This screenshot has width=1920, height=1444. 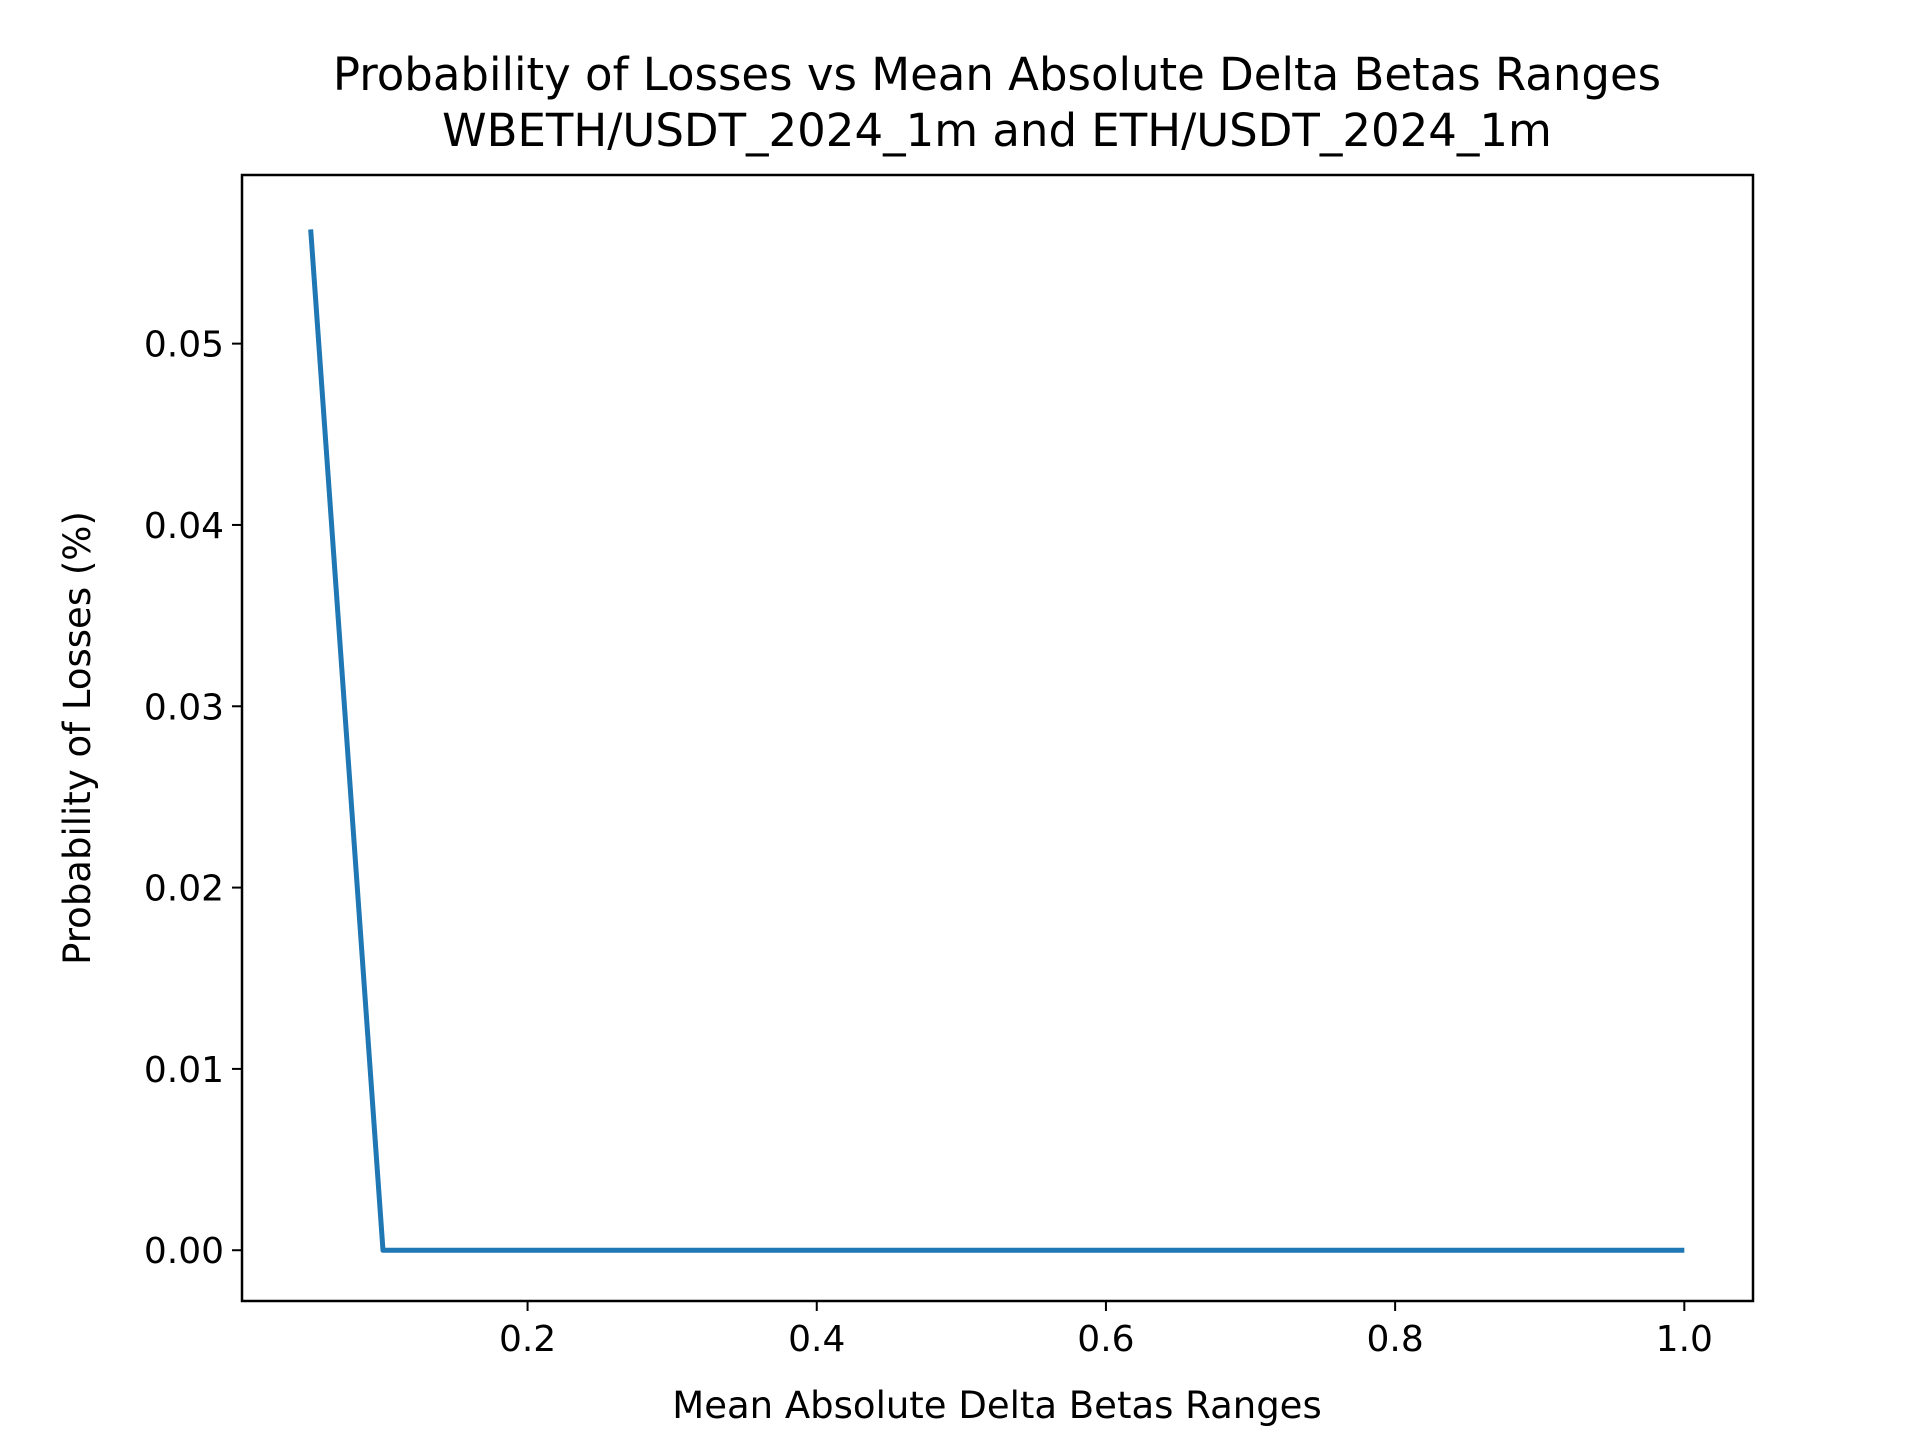 What do you see at coordinates (184, 889) in the screenshot?
I see `y-tick-label: 0.02` at bounding box center [184, 889].